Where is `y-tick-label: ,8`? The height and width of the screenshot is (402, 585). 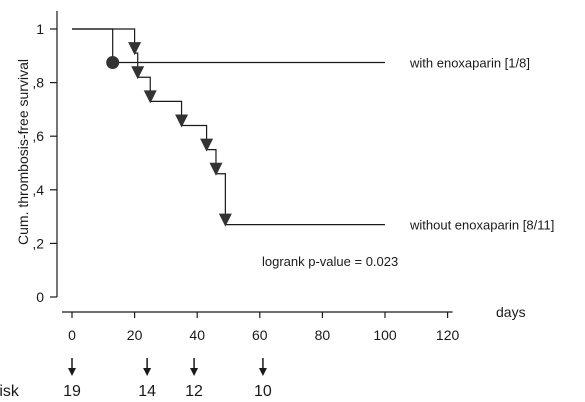
y-tick-label: ,8 is located at coordinates (38, 83).